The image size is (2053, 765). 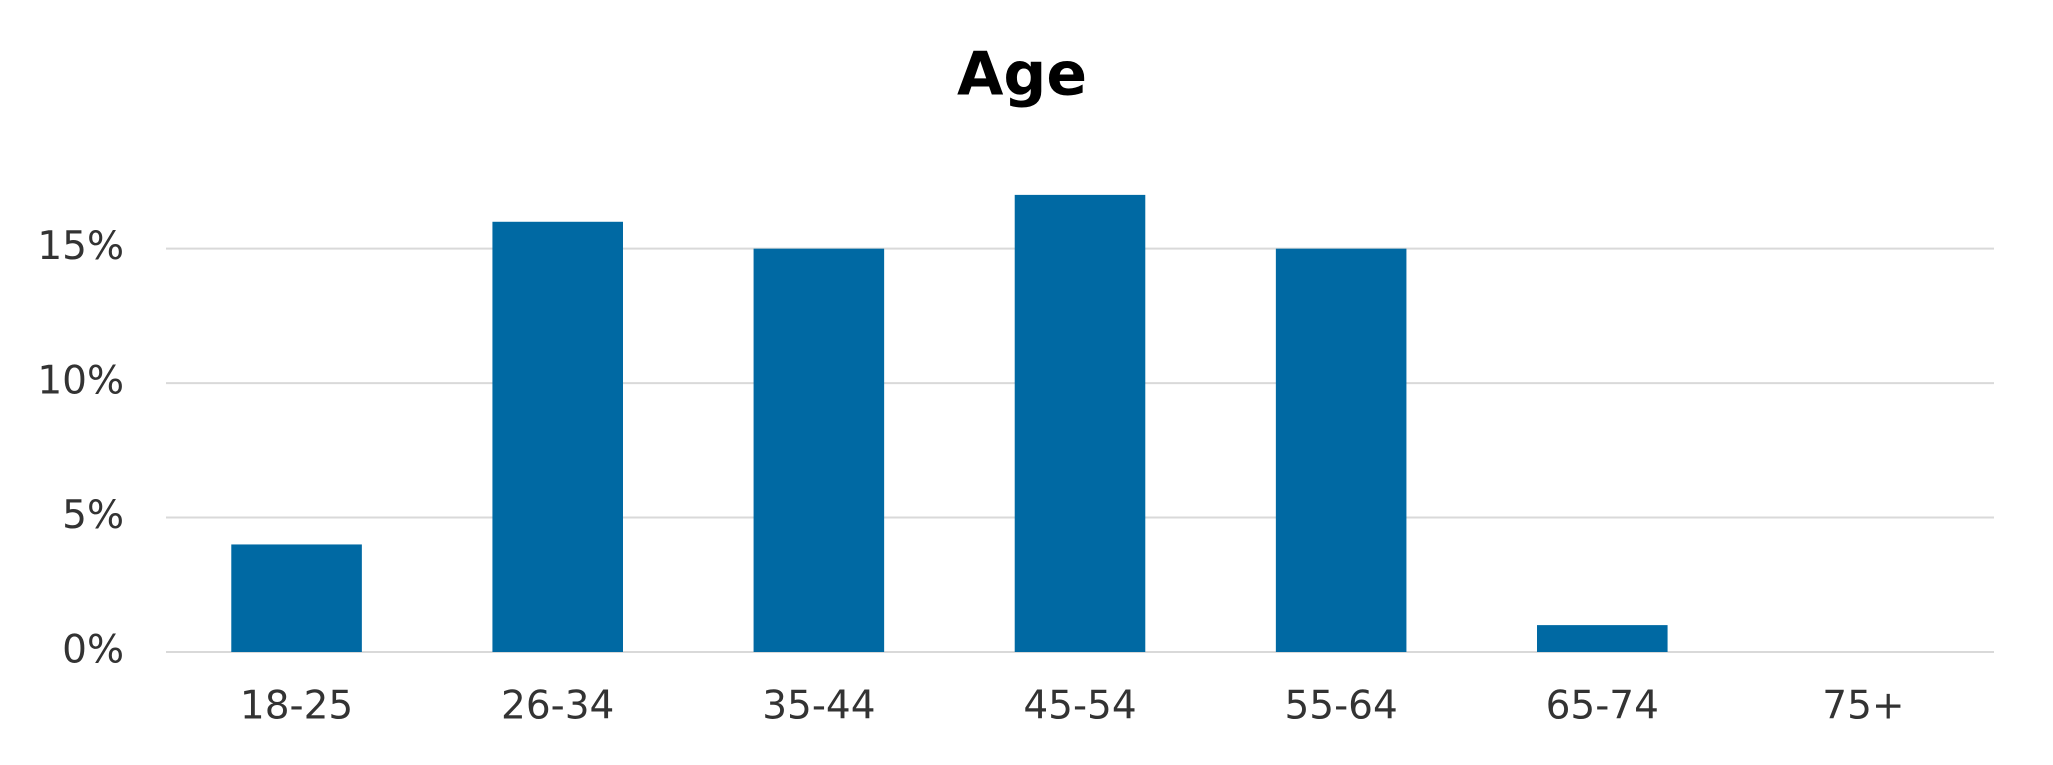 I want to click on x-tick-label: 45-54, so click(x=1079, y=706).